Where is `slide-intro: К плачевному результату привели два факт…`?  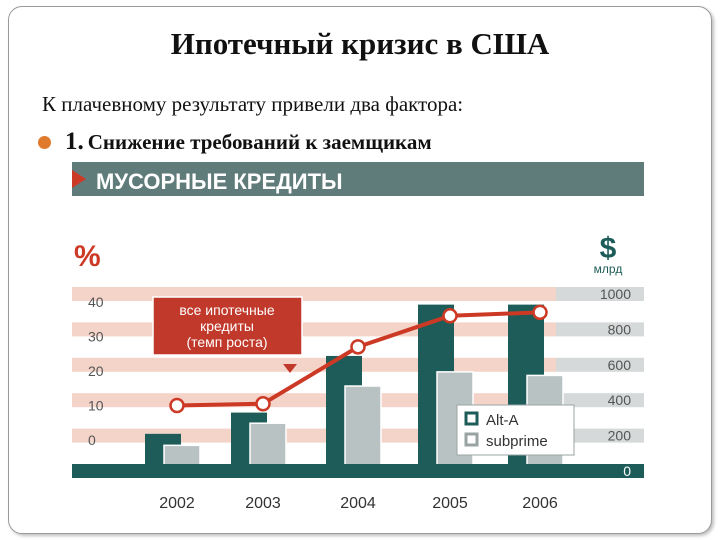 slide-intro: К плачевному результату привели два факт… is located at coordinates (253, 104).